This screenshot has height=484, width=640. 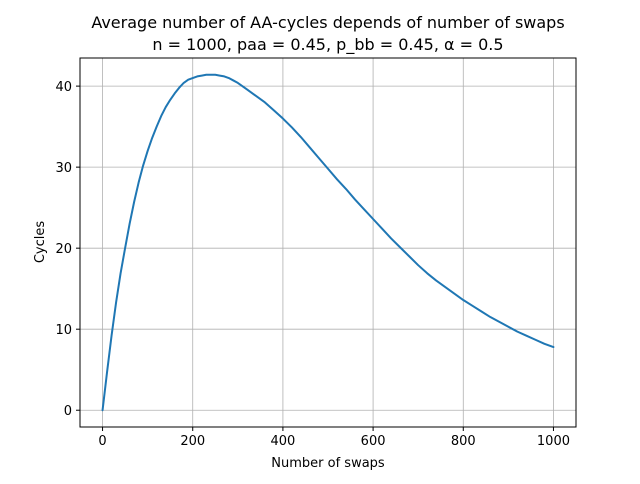 I want to click on x-tick-label: 600, so click(x=373, y=441).